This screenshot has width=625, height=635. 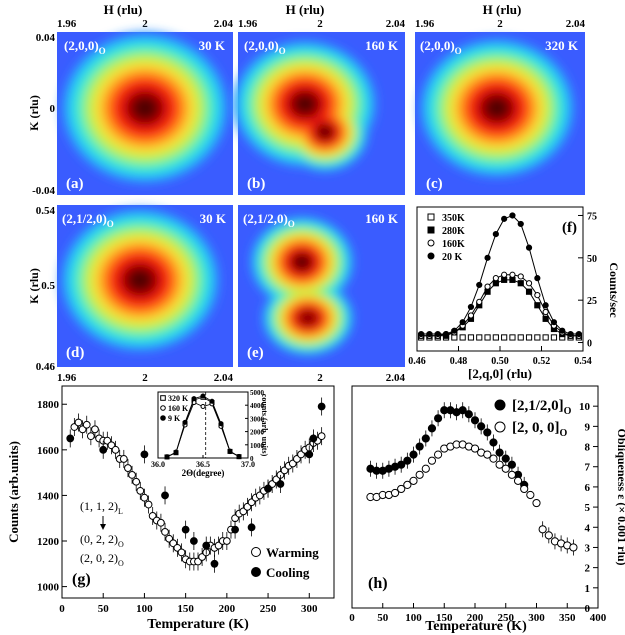 I want to click on inset-ytick-label: 2000, so click(x=257, y=433).